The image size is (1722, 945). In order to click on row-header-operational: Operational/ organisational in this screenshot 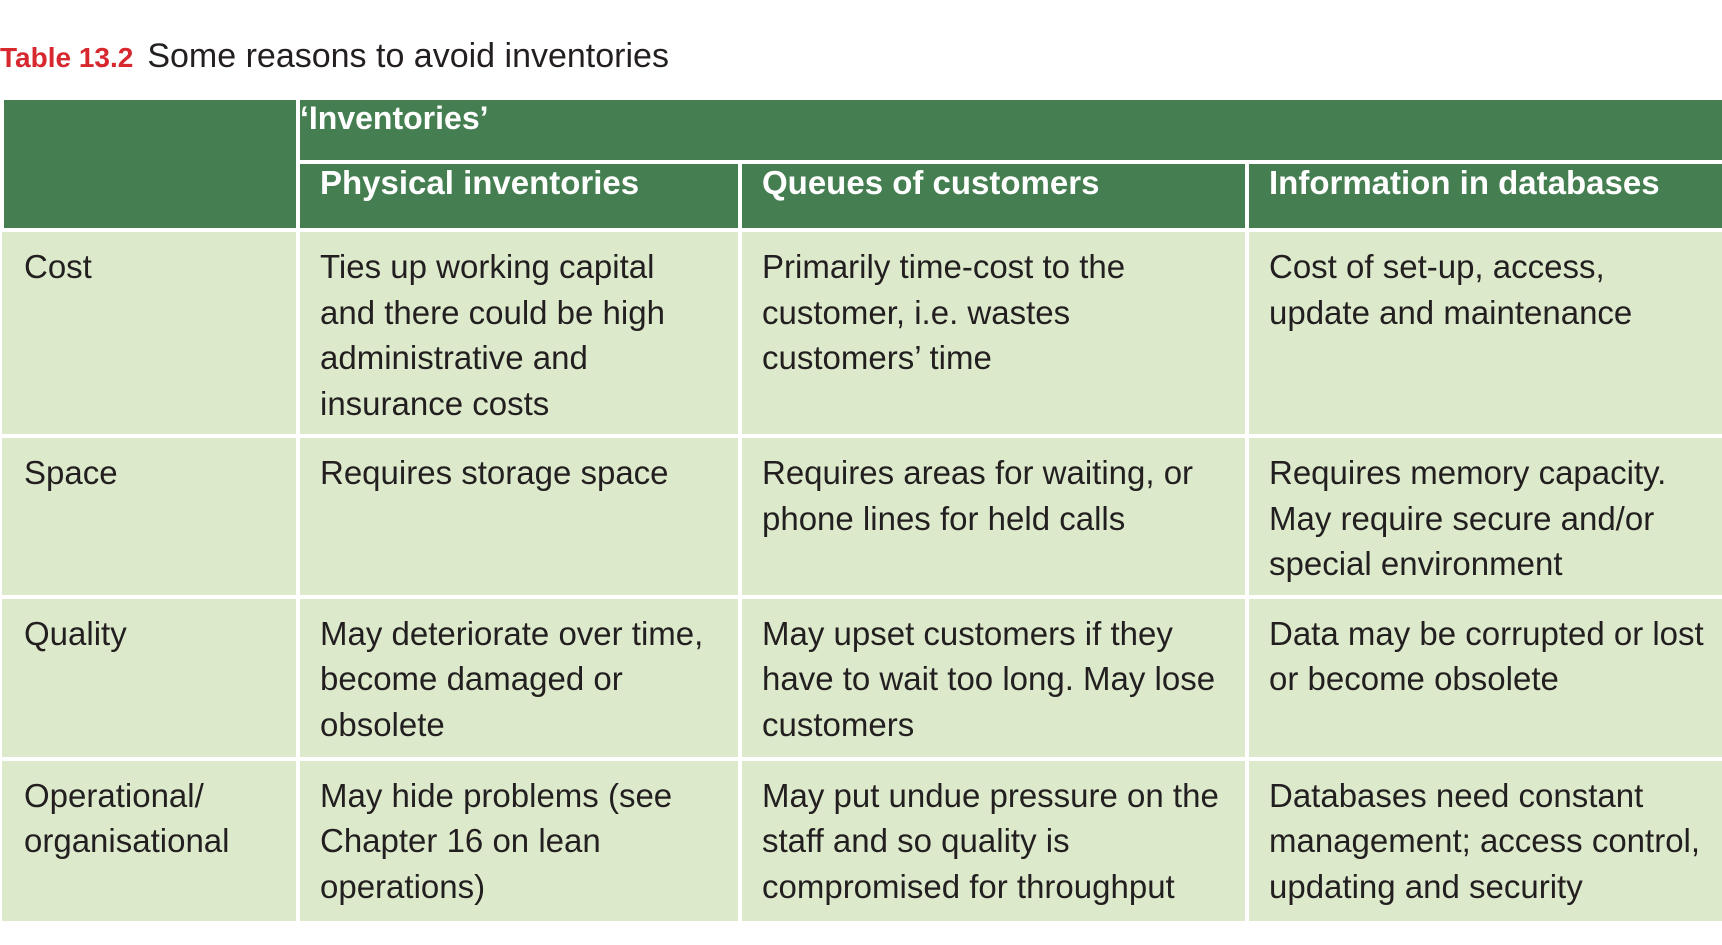, I will do `click(151, 840)`.